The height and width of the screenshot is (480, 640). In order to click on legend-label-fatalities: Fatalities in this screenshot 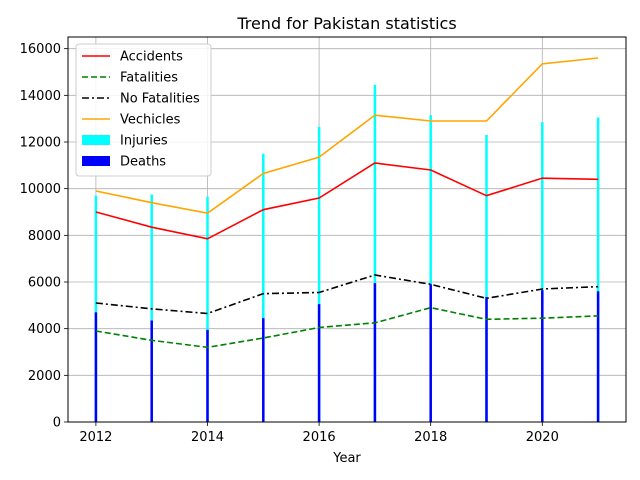, I will do `click(149, 78)`.